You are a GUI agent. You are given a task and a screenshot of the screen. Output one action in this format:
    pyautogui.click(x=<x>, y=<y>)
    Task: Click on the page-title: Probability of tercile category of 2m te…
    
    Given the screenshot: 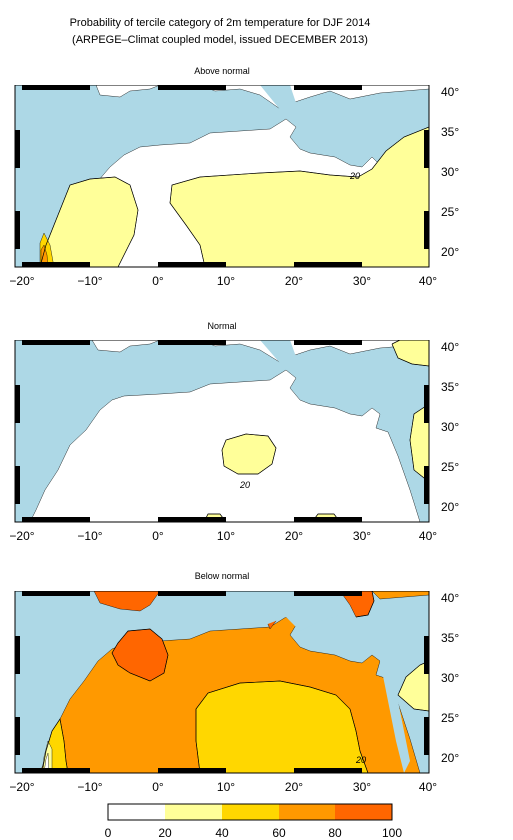 What is the action you would take?
    pyautogui.click(x=220, y=23)
    